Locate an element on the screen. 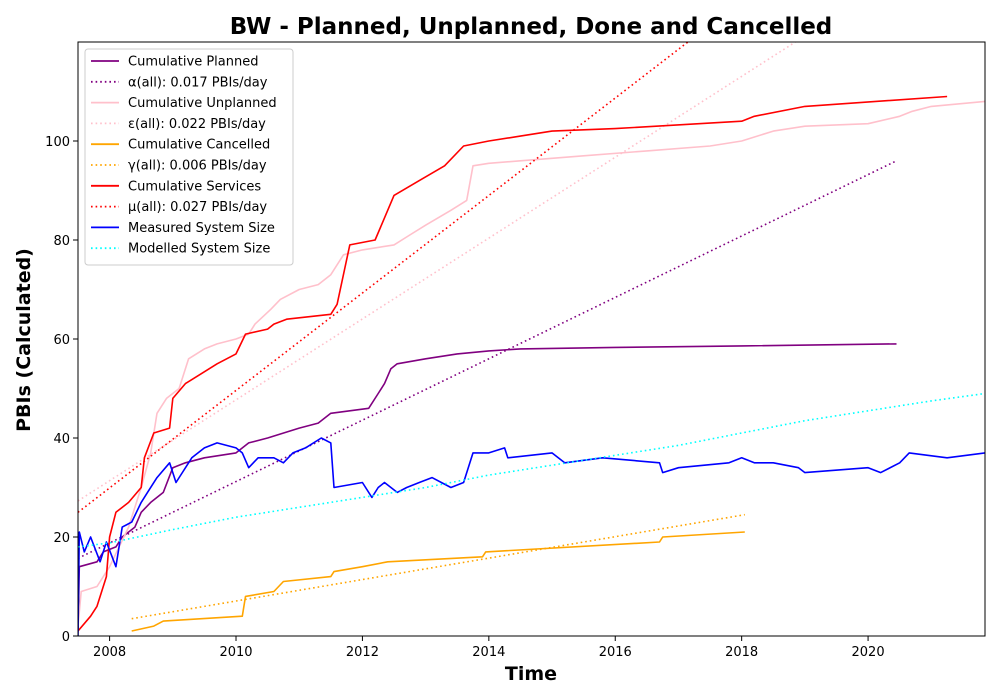  series-5-all-0-006-pbis-day-line is located at coordinates (438, 566).